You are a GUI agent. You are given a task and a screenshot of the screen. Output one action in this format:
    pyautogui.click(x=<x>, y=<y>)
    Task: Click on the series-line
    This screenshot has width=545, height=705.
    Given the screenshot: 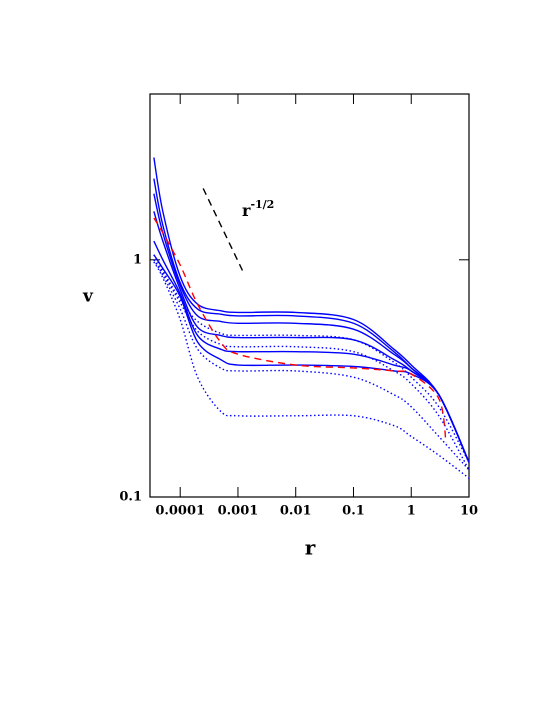 What is the action you would take?
    pyautogui.click(x=223, y=229)
    